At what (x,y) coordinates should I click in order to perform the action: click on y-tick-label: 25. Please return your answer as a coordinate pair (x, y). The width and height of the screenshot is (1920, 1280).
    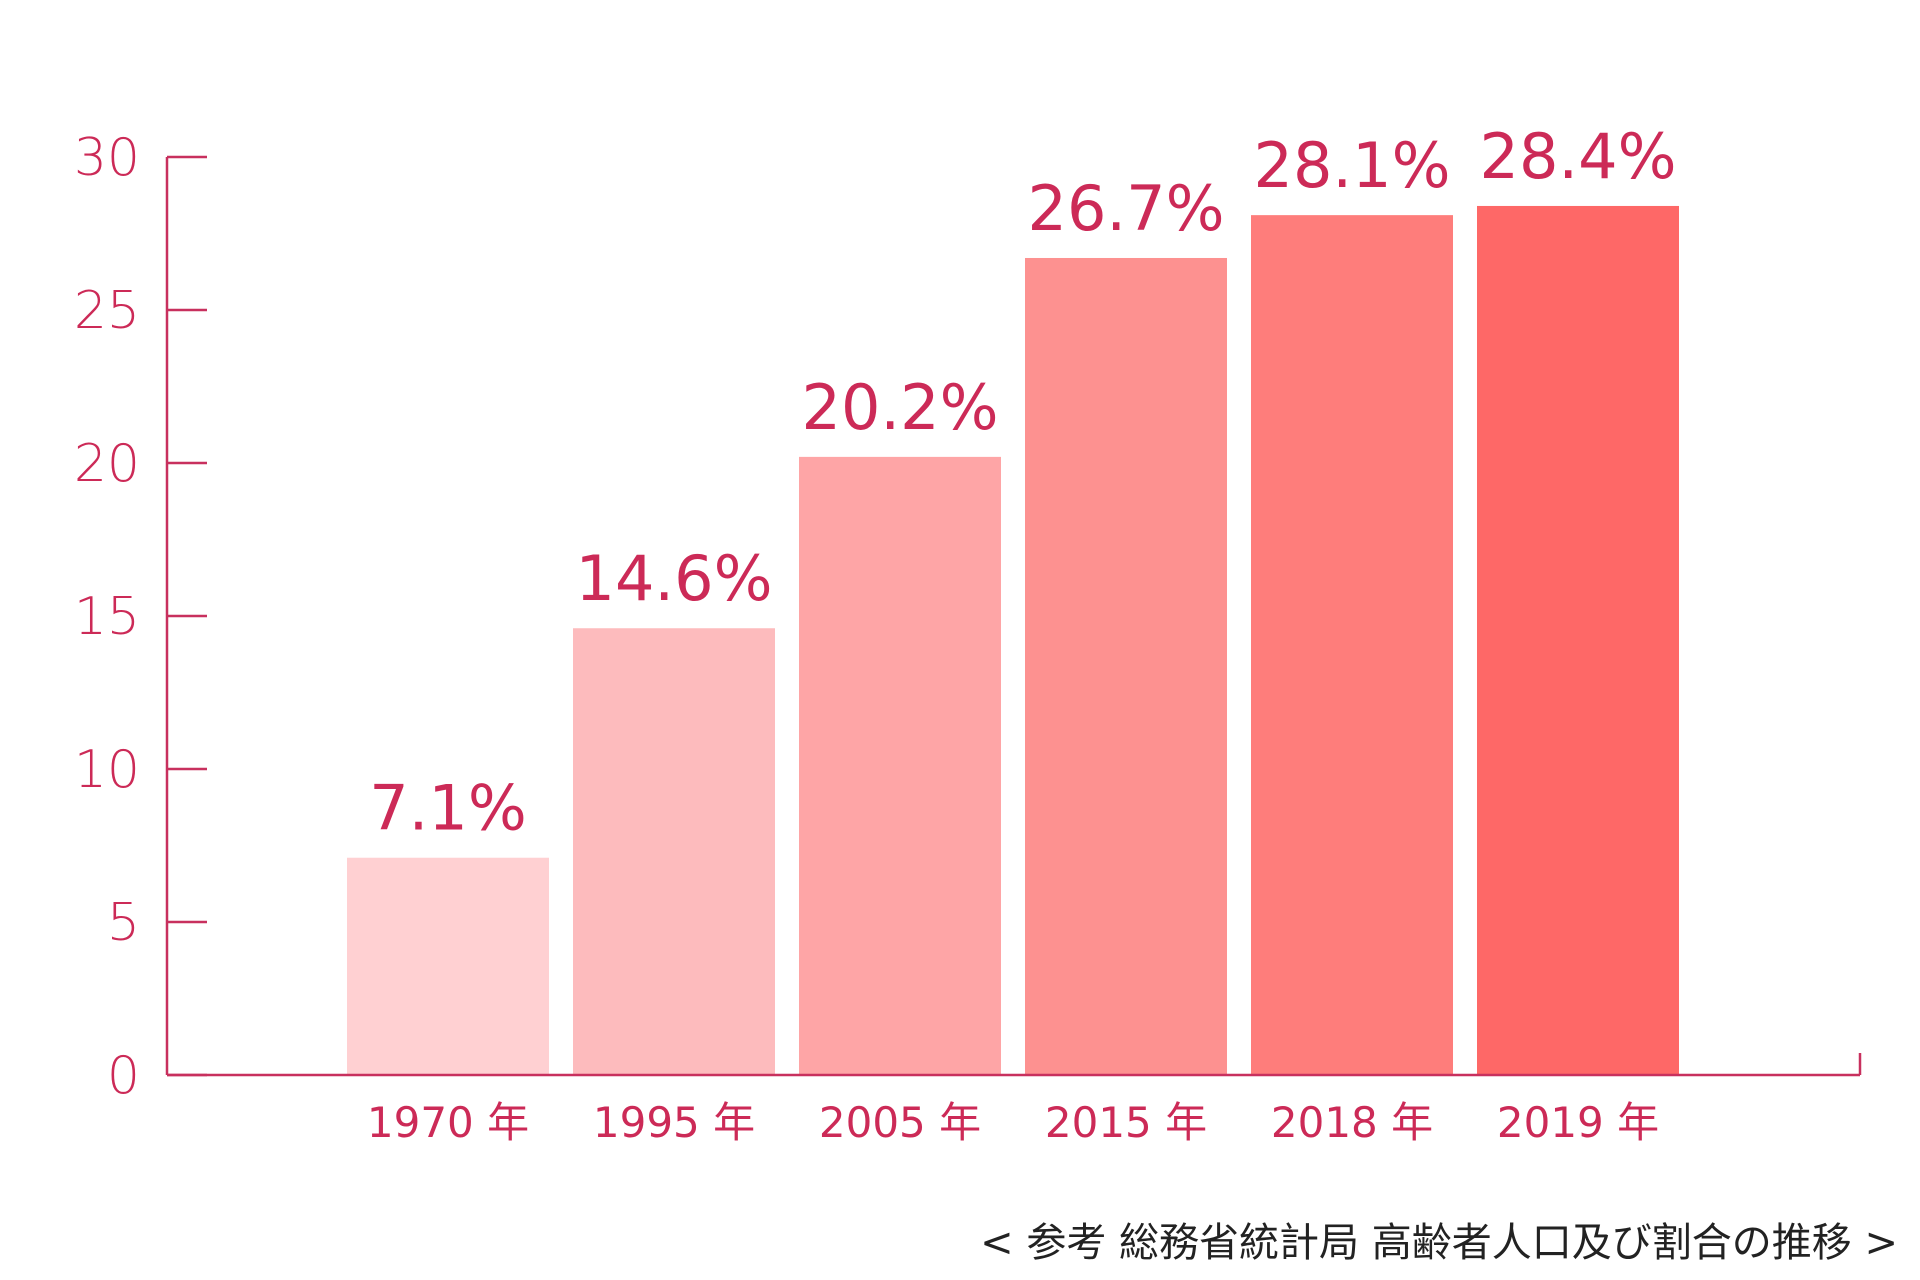
    Looking at the image, I should click on (107, 311).